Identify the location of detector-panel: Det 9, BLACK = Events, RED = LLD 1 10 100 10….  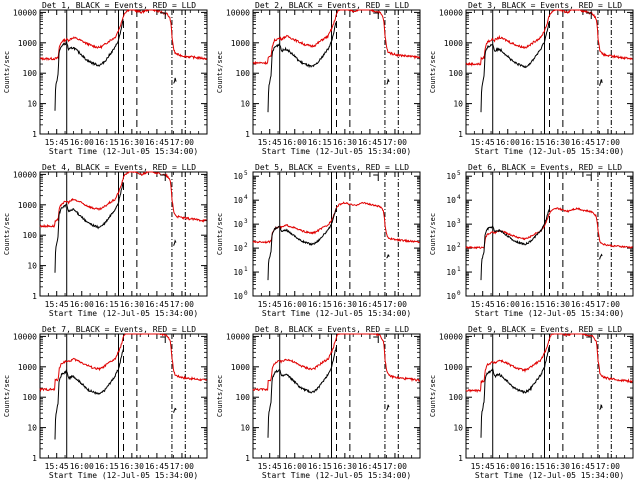
(531, 402).